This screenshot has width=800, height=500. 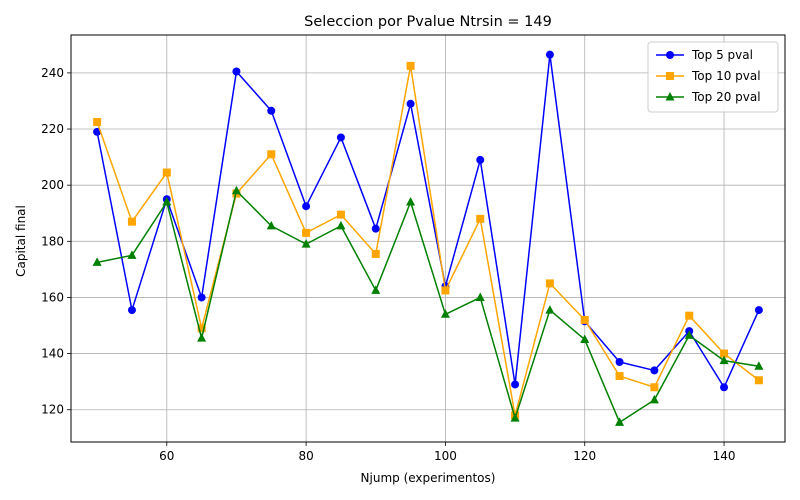 What do you see at coordinates (52, 73) in the screenshot?
I see `y-tick-label: 240` at bounding box center [52, 73].